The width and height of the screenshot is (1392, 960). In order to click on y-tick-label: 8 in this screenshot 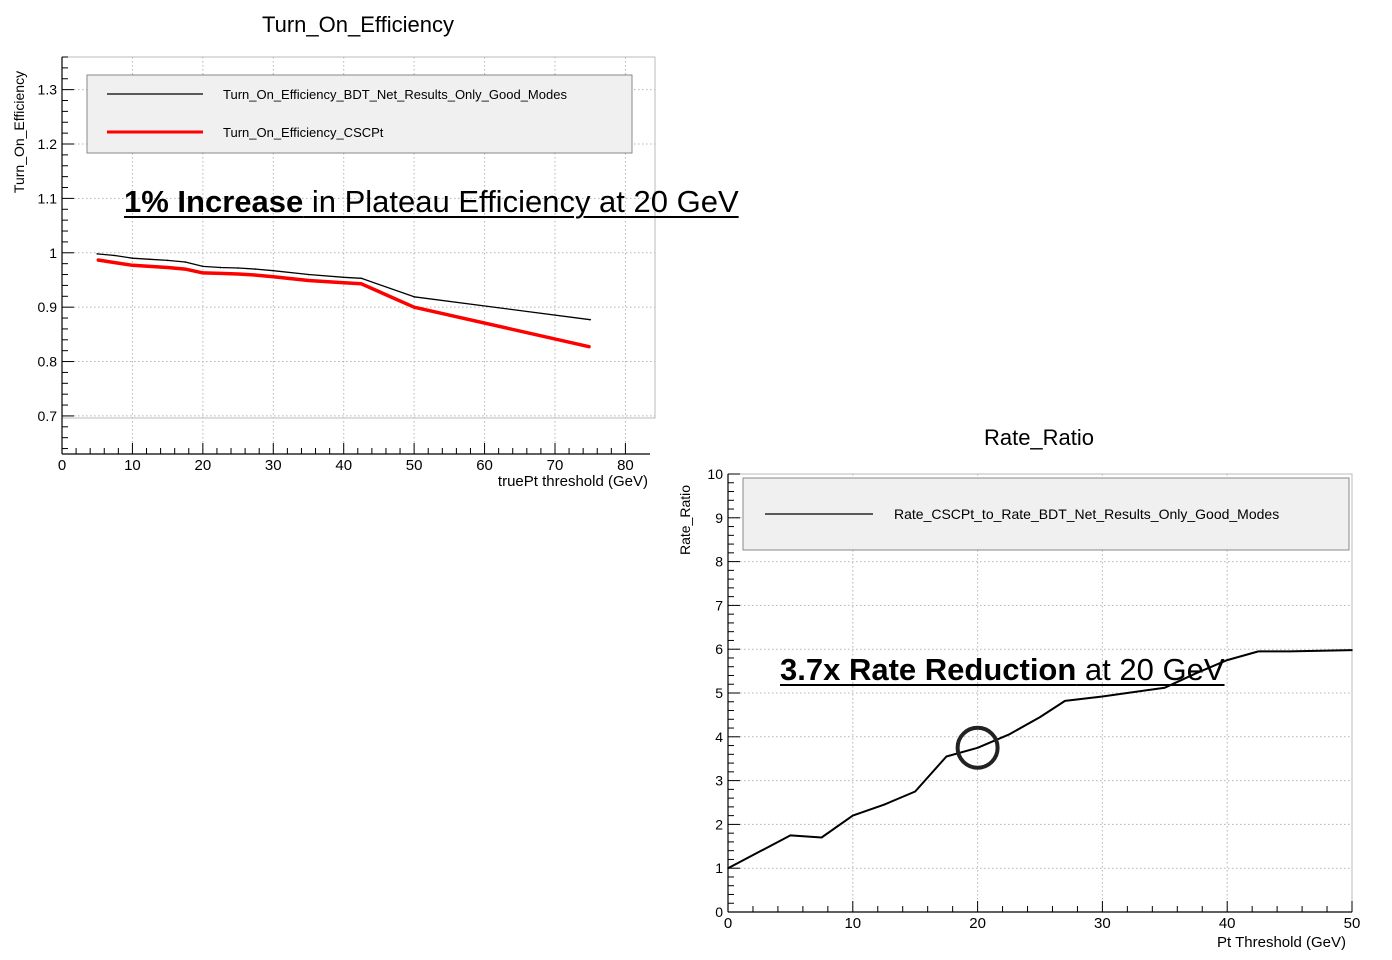, I will do `click(719, 562)`.